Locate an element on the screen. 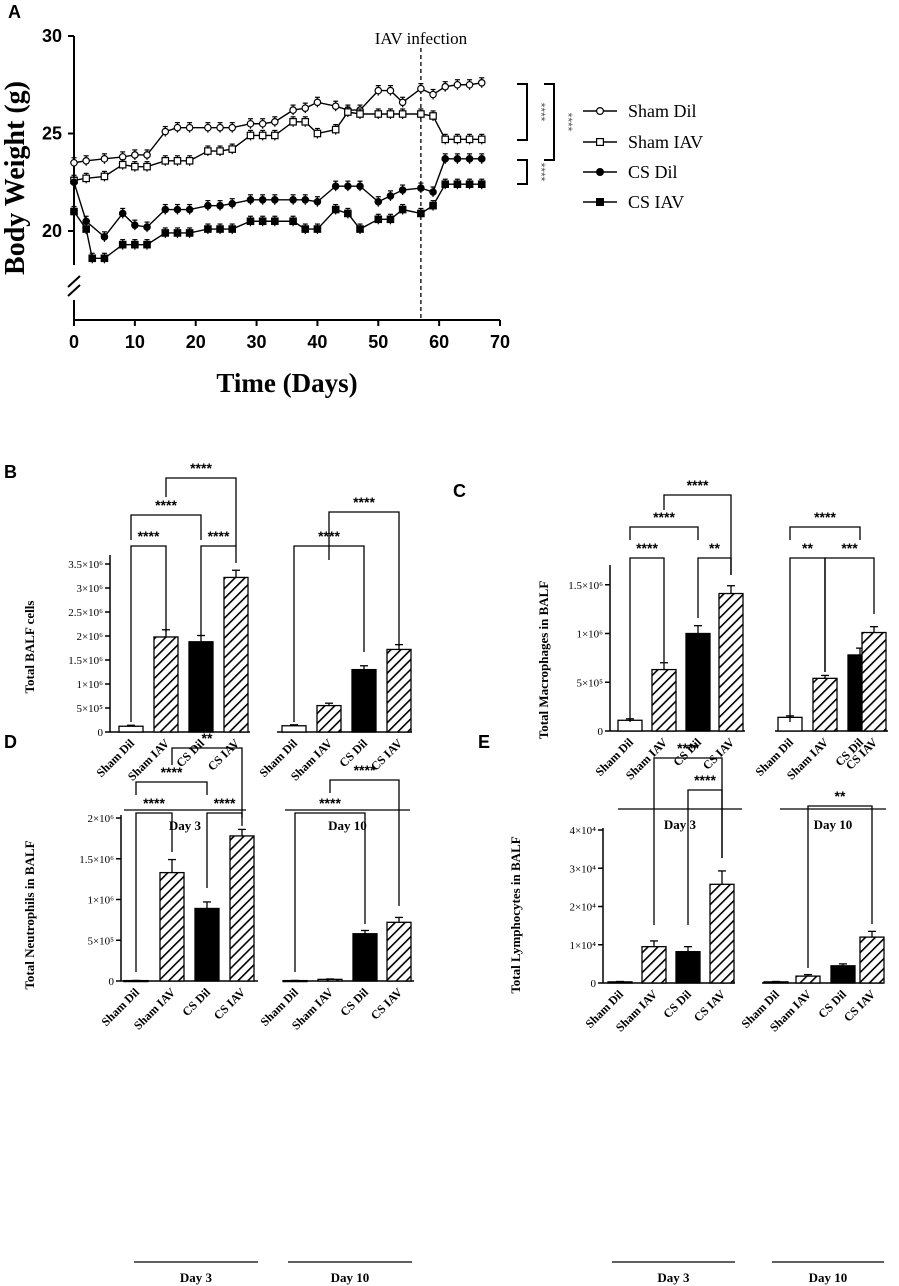 This screenshot has width=899, height=1286. x-tick-label: 30 is located at coordinates (257, 342).